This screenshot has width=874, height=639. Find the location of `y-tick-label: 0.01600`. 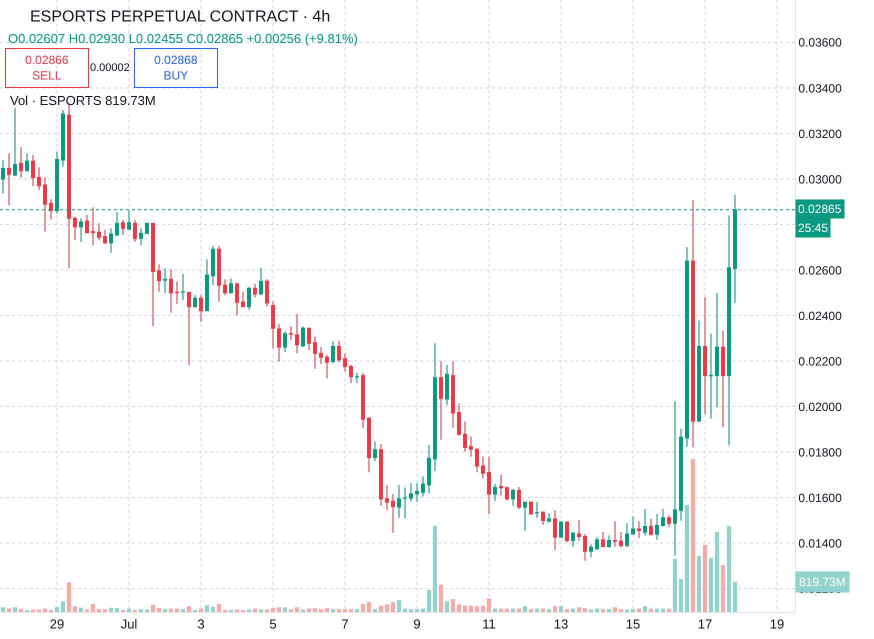

y-tick-label: 0.01600 is located at coordinates (820, 497).